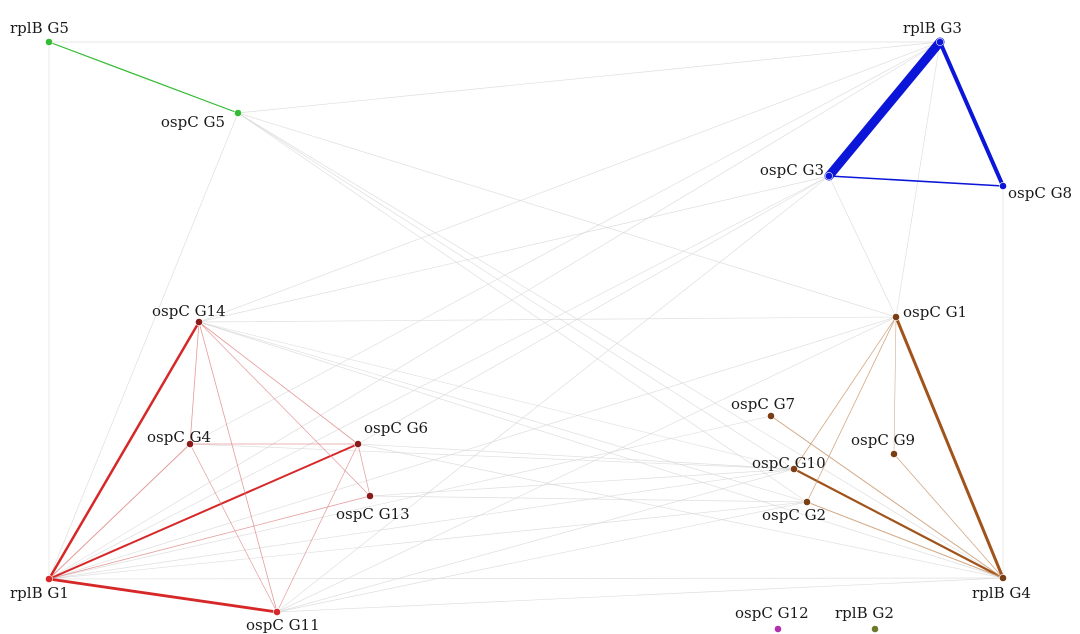 This screenshot has width=1080, height=634. What do you see at coordinates (1003, 578) in the screenshot?
I see `node-rplb-g4` at bounding box center [1003, 578].